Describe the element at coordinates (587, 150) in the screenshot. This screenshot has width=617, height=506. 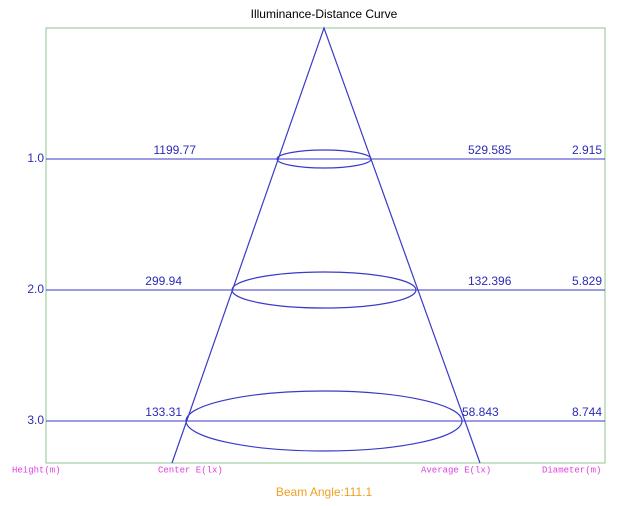
I see `diameter: 2.915` at that location.